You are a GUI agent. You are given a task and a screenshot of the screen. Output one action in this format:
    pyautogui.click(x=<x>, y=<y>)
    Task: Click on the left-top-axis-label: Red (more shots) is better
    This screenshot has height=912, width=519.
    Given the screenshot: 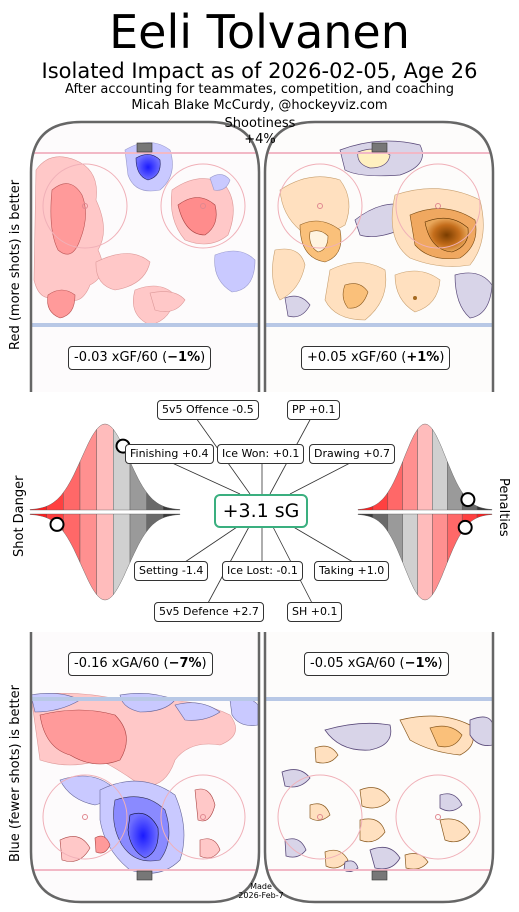 What is the action you would take?
    pyautogui.click(x=15, y=264)
    